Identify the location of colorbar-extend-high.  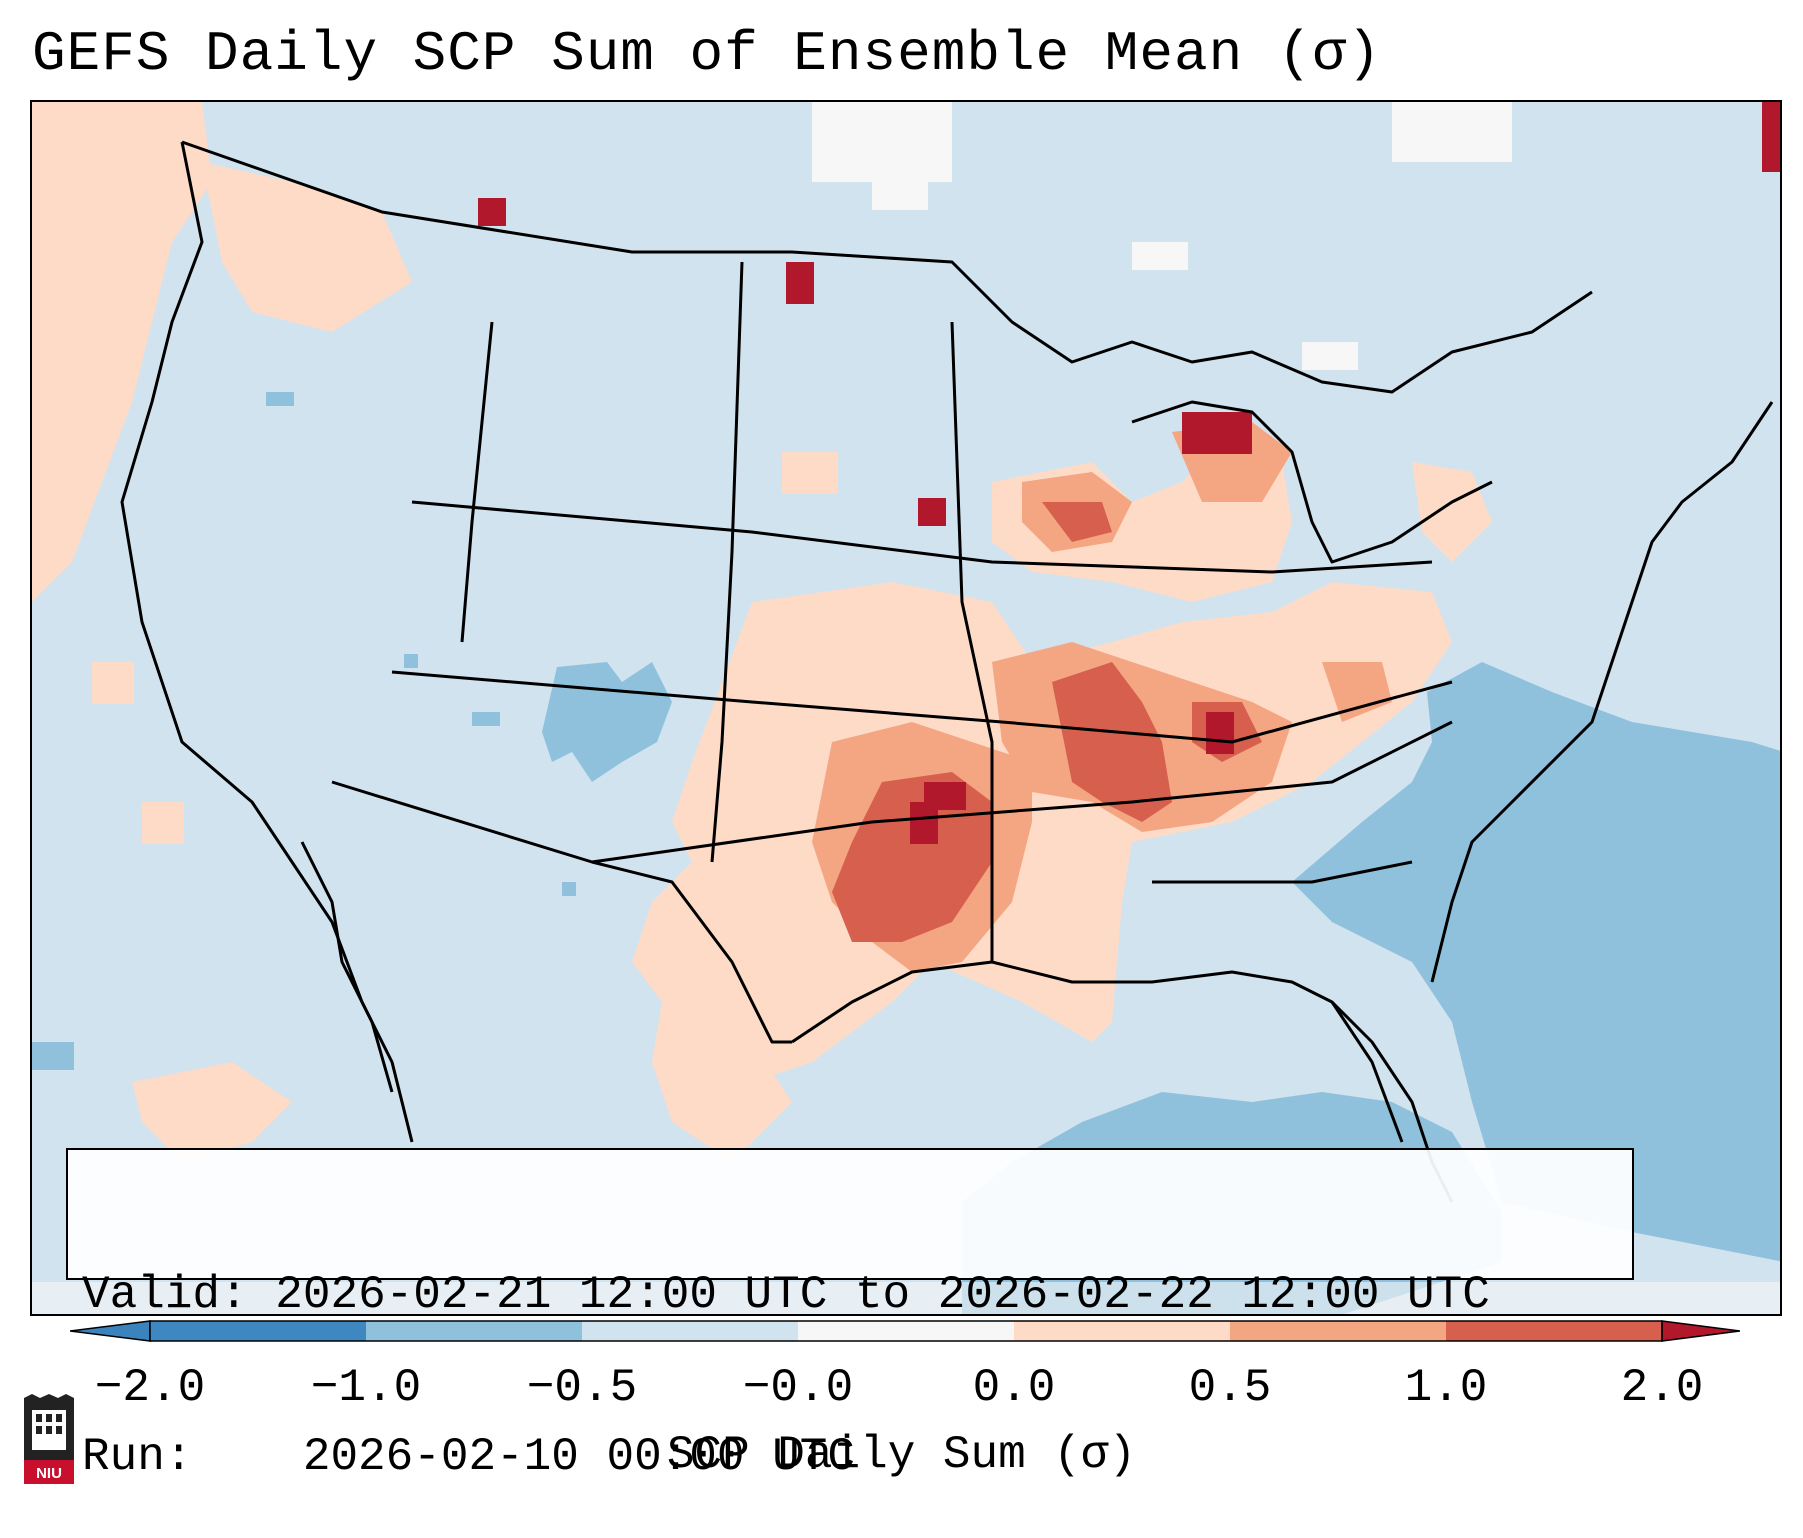
(1700, 1331).